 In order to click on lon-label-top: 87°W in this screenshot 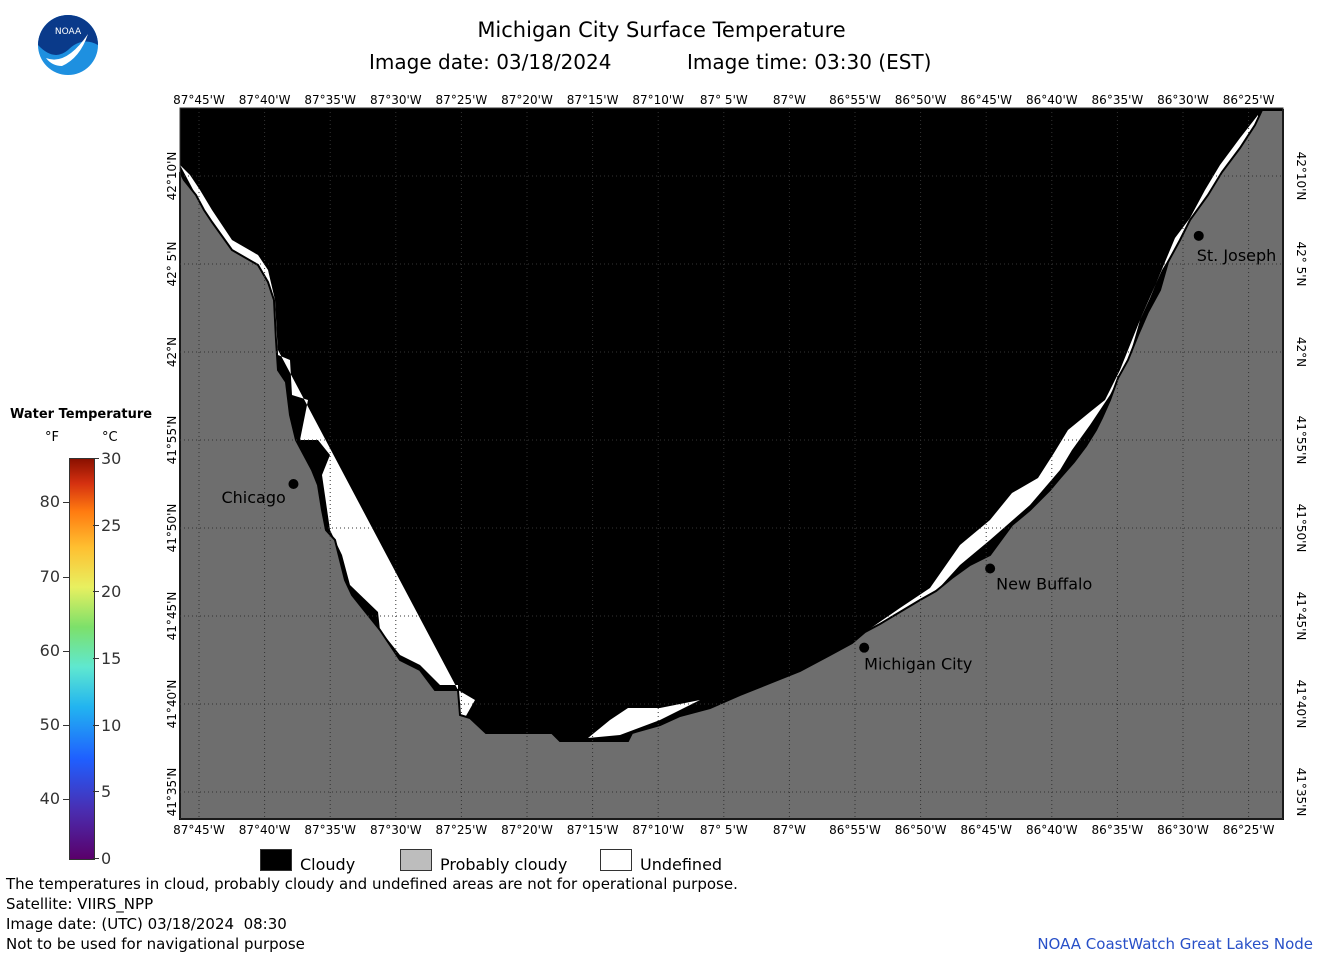, I will do `click(789, 100)`.